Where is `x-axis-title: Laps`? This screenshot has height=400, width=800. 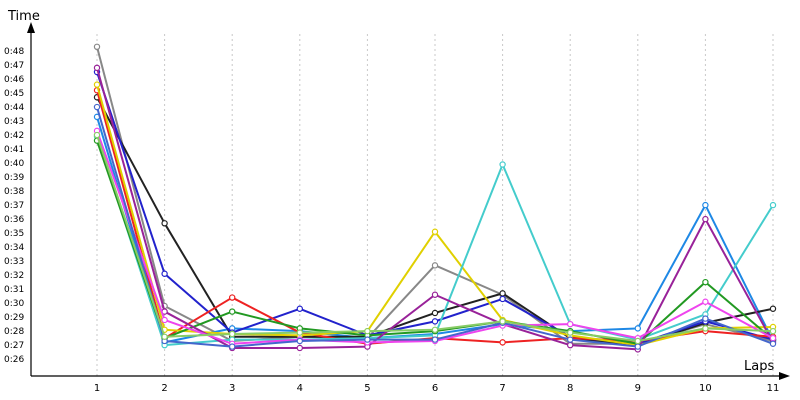 x-axis-title: Laps is located at coordinates (759, 366).